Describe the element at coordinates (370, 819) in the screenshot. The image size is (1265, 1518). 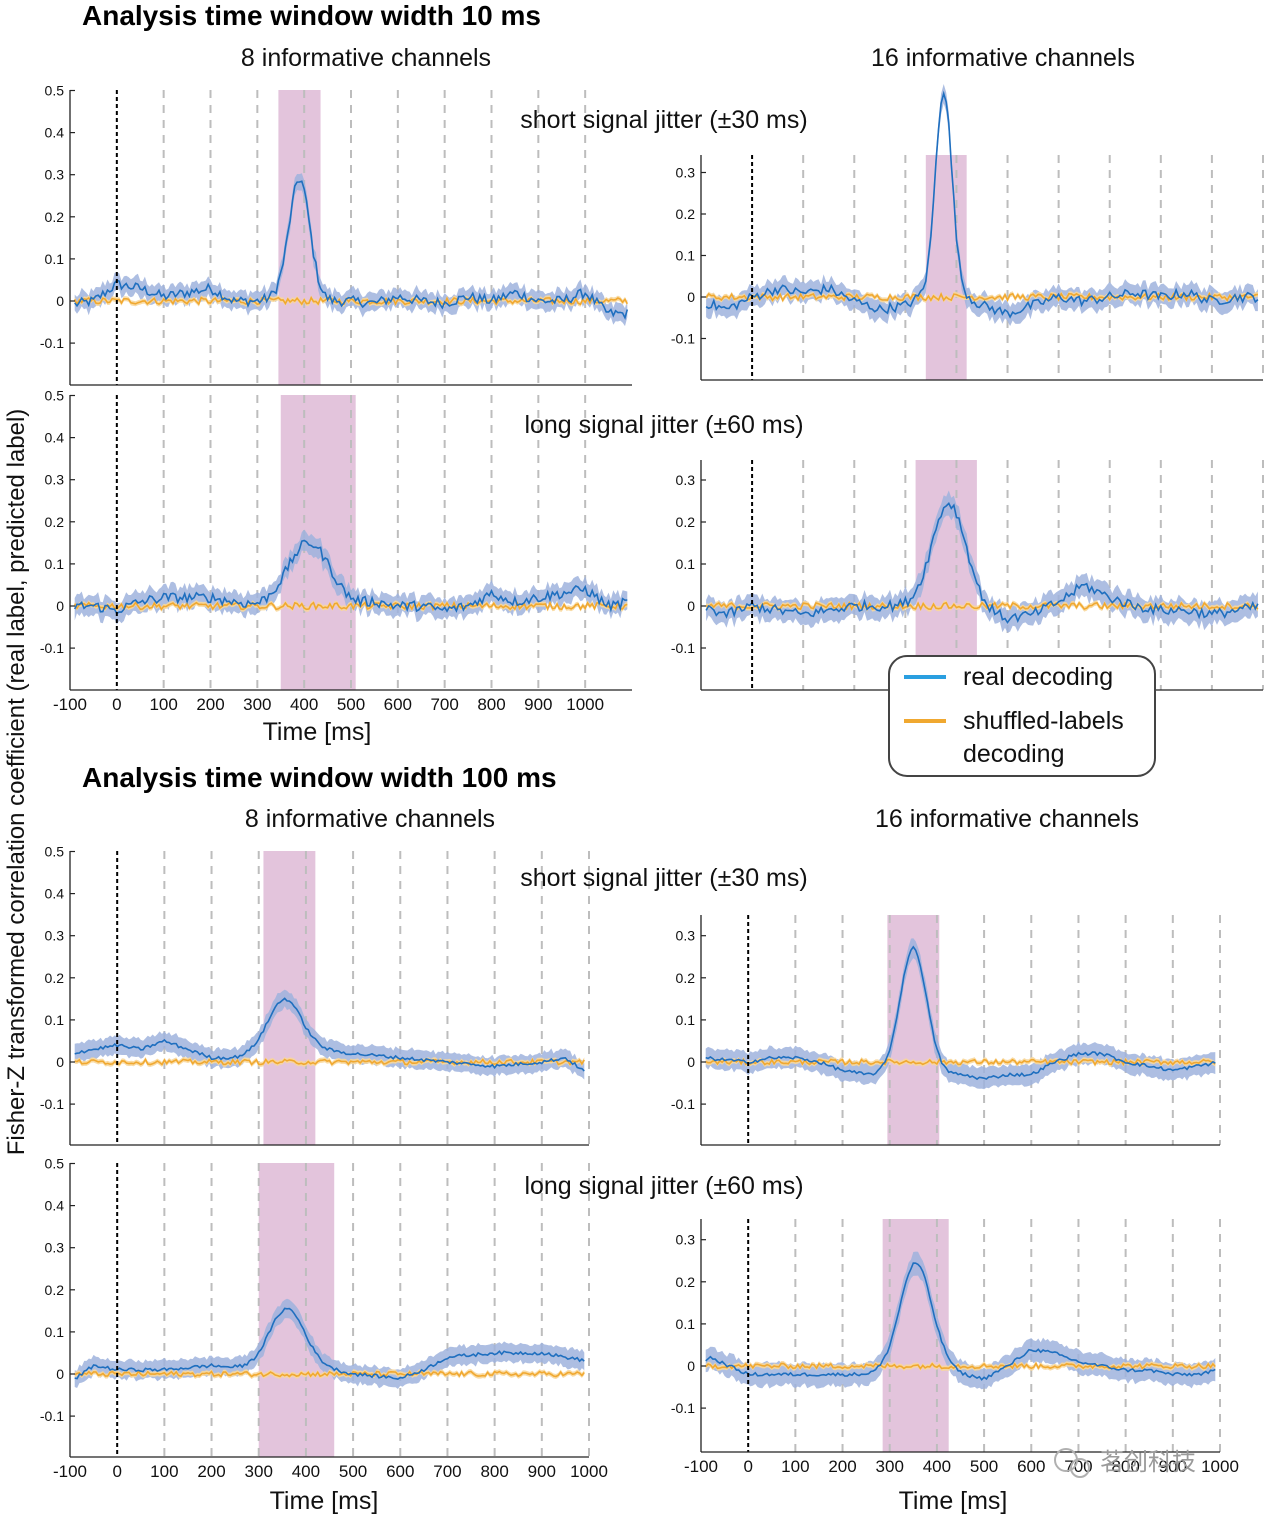
I see `column-title-8ch-bottom: 8 informative channels` at that location.